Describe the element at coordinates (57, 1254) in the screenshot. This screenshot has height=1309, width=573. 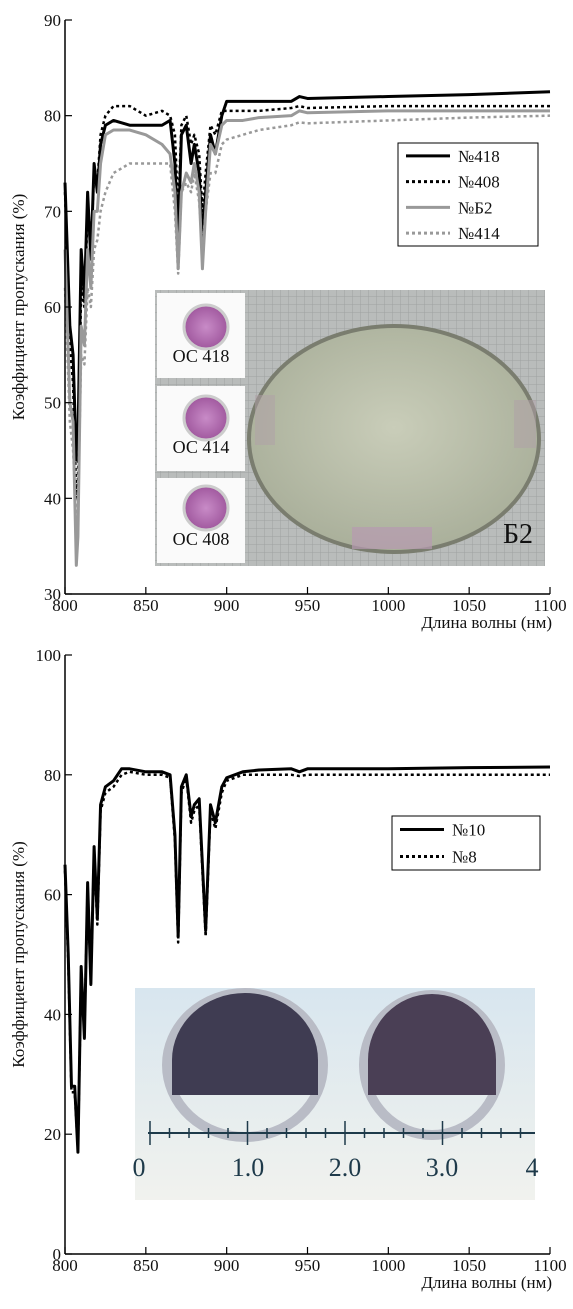
I see `y-tick-label: 0` at that location.